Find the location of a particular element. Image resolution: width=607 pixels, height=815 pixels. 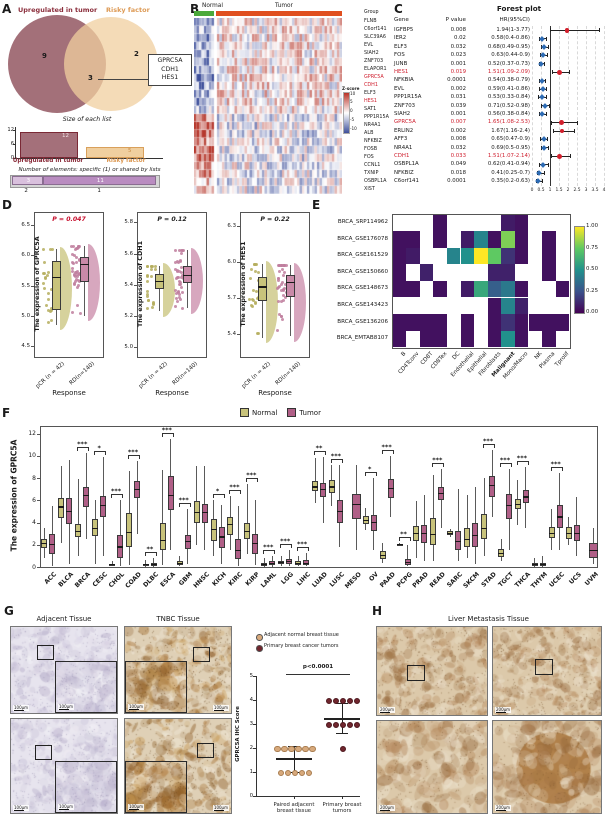

forest-hr: 0.53(0.33-0.84) is located at coordinates (508, 97).